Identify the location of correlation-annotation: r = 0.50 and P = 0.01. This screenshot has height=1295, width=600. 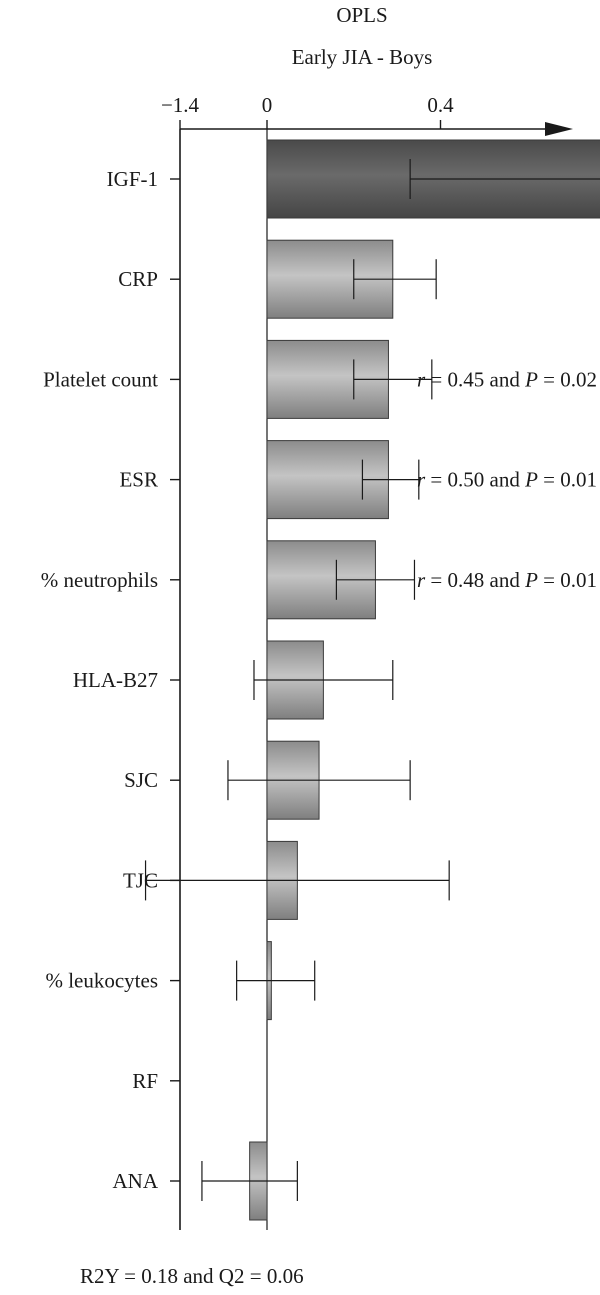
(507, 480).